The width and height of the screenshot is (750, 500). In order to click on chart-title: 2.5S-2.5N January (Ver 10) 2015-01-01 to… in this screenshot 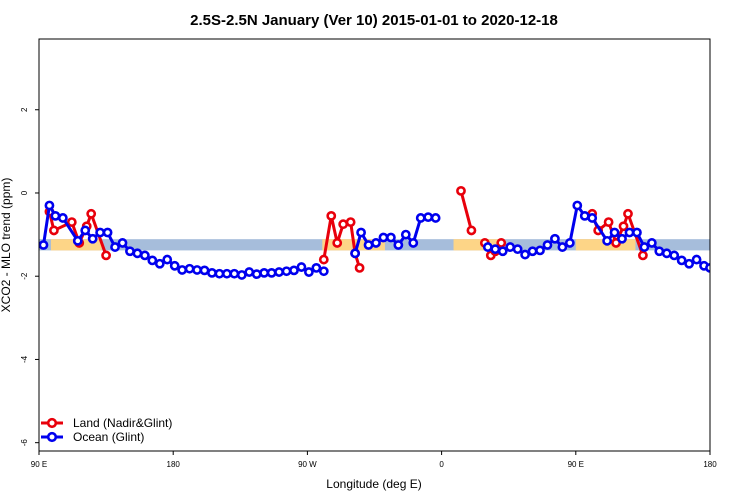, I will do `click(374, 20)`.